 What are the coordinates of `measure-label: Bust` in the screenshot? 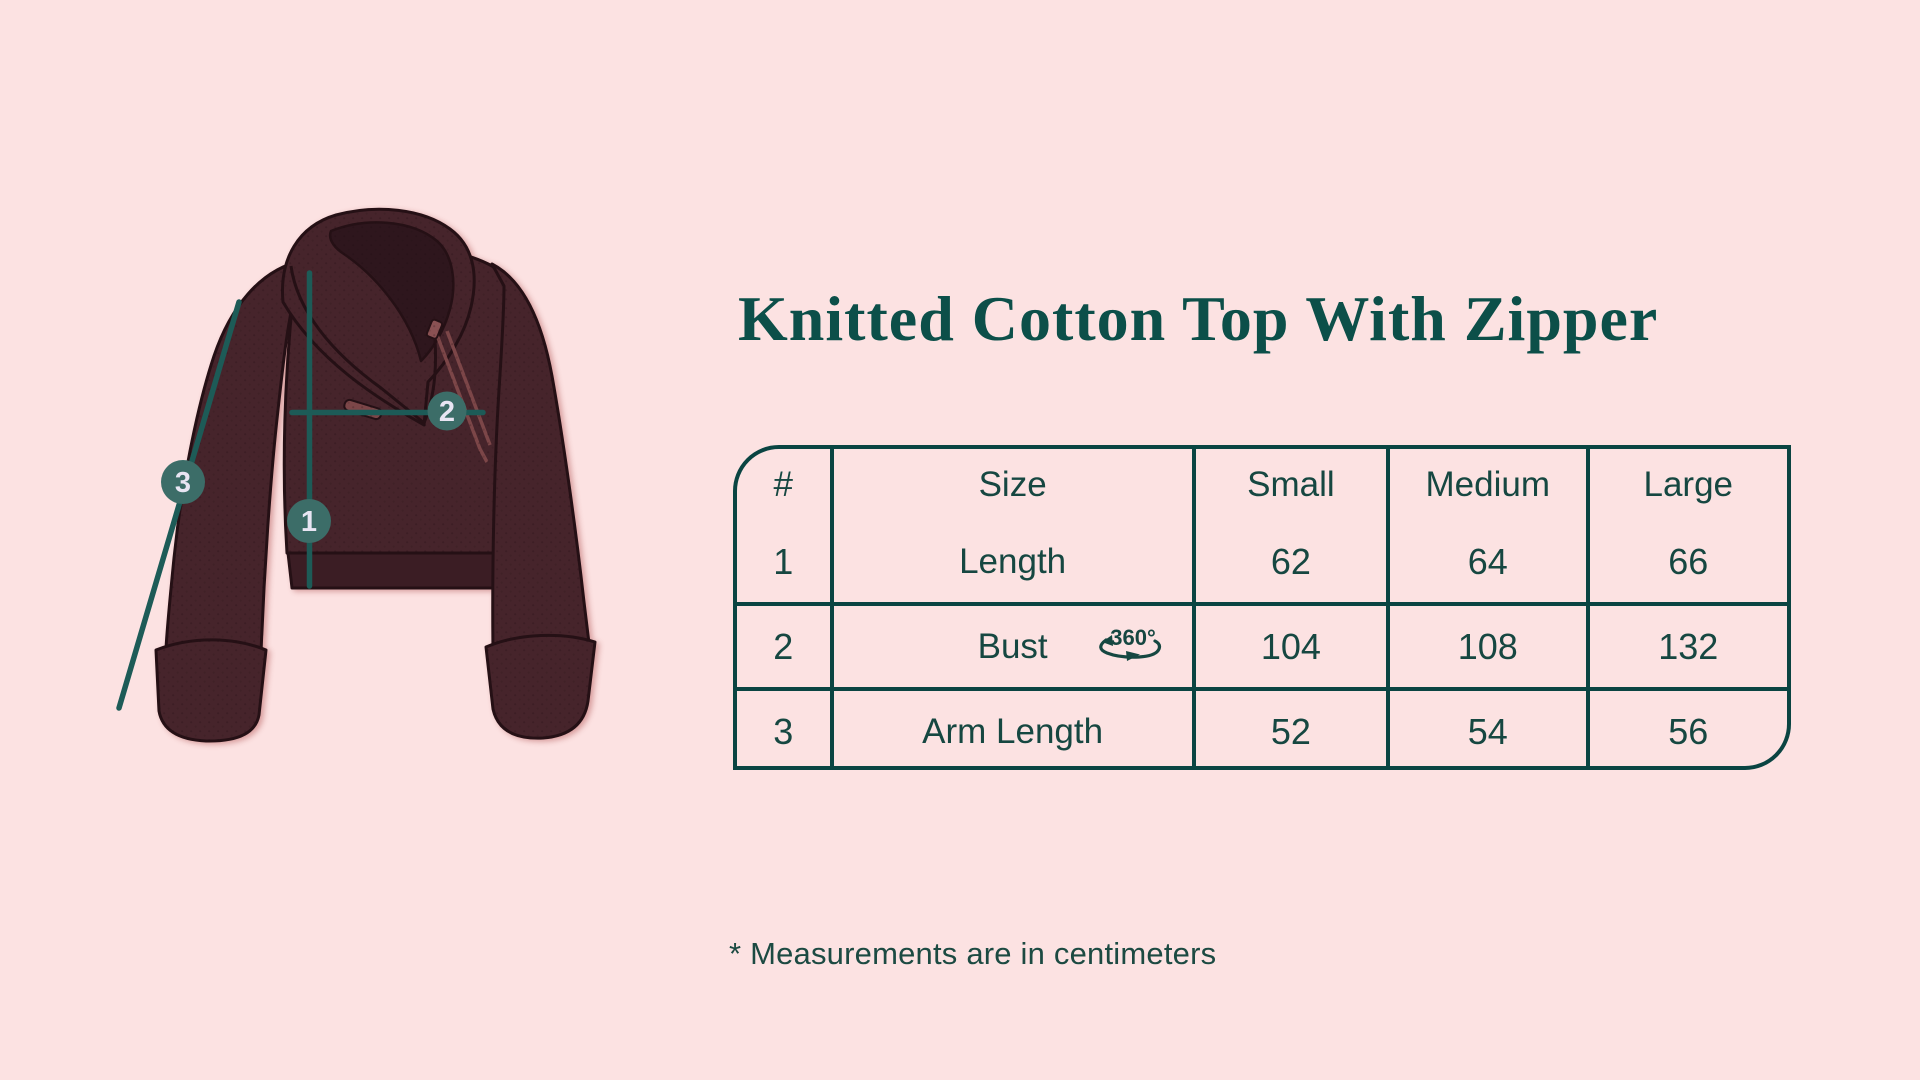 It's located at (1012, 646).